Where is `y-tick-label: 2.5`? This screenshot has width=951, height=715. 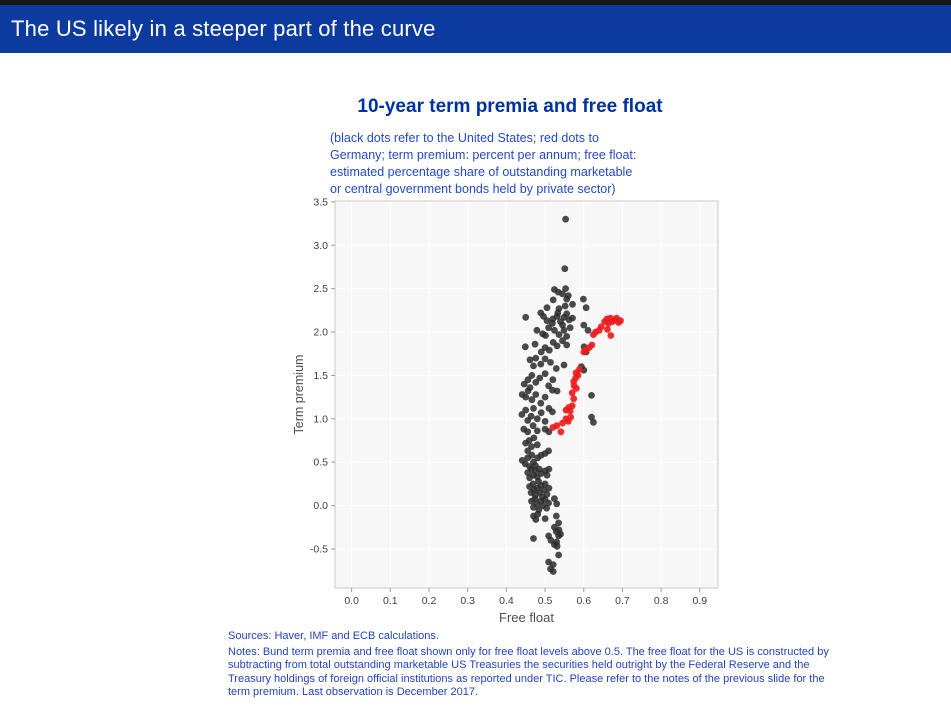 y-tick-label: 2.5 is located at coordinates (320, 289).